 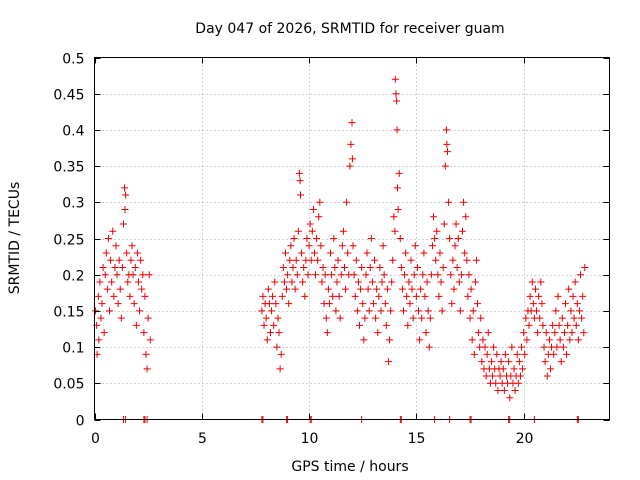 I want to click on y-tick-label: 0.25, so click(x=68, y=241).